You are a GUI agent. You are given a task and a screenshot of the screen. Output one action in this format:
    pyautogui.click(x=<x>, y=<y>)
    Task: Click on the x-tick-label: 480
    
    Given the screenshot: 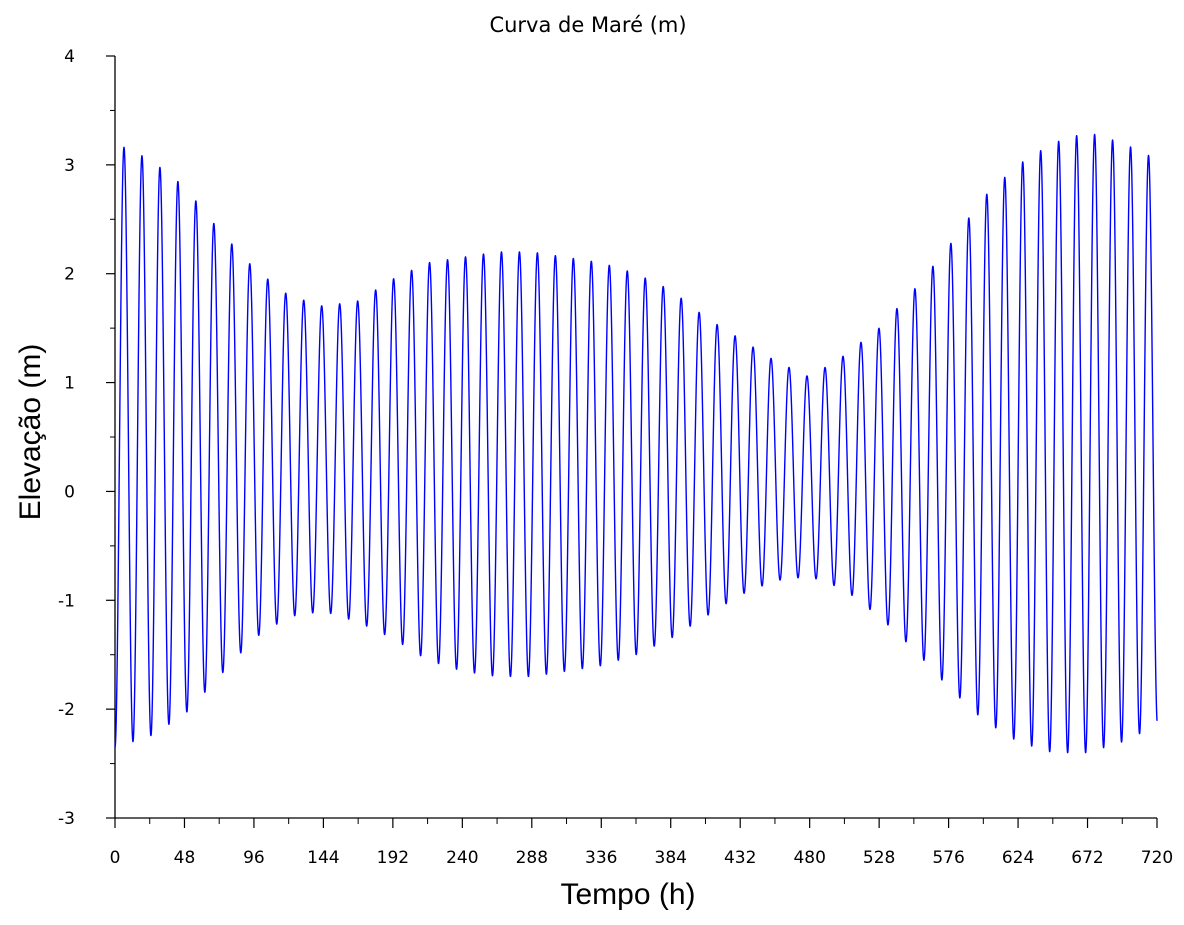 What is the action you would take?
    pyautogui.click(x=809, y=858)
    